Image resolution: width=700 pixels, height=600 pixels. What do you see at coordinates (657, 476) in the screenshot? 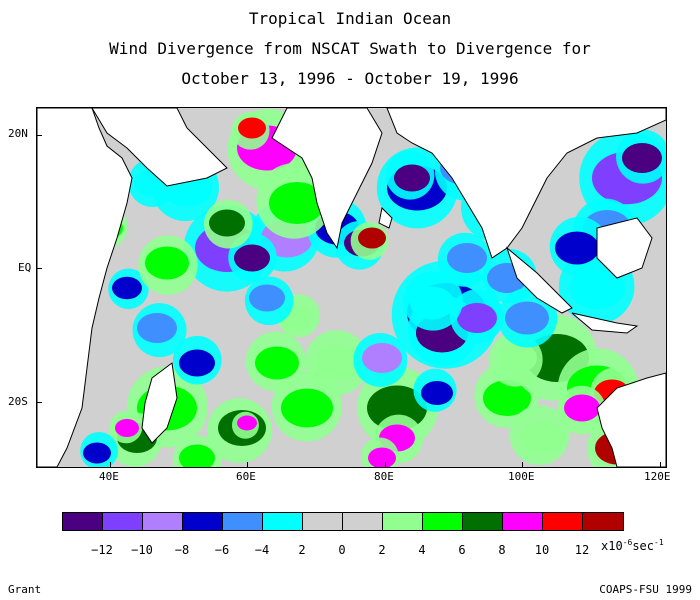
I see `lon-label-120e: 120E` at bounding box center [657, 476].